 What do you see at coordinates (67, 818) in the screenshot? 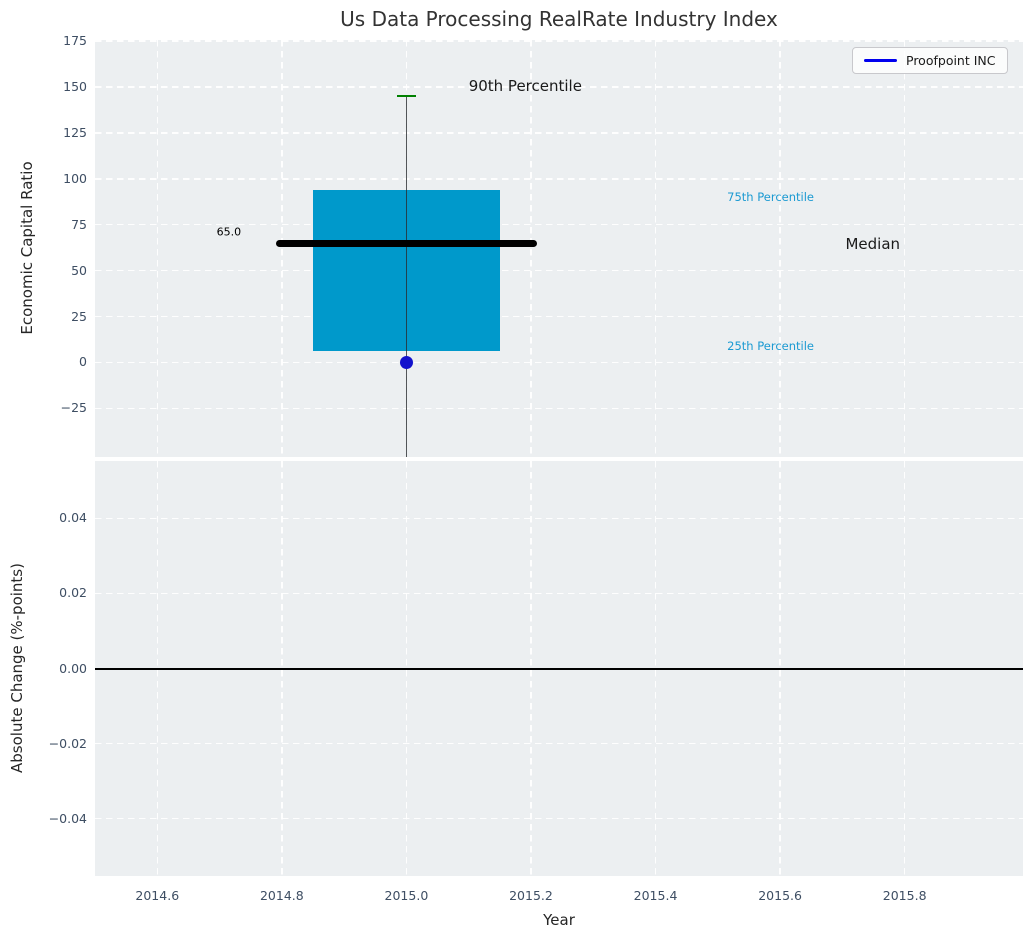
I see `y-tick-label: −0.04` at bounding box center [67, 818].